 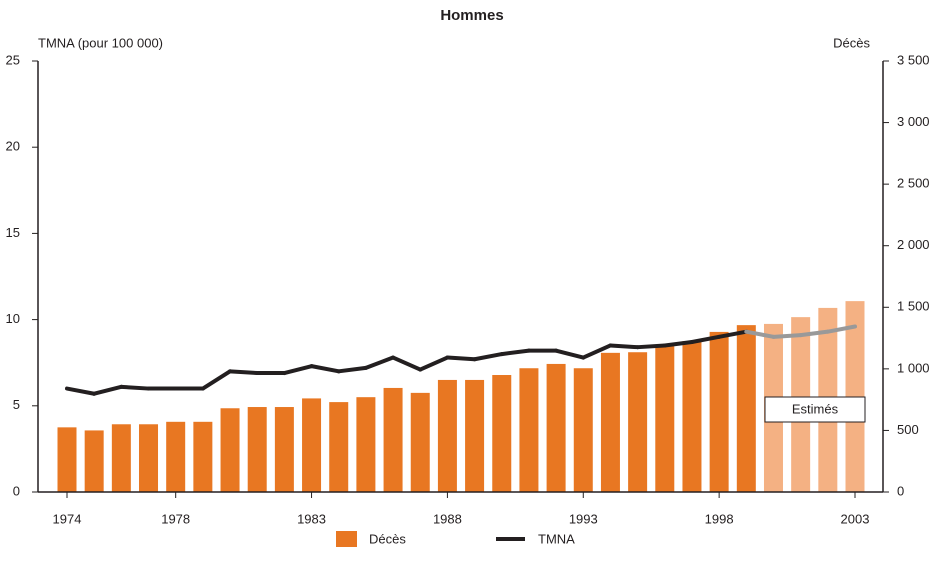 I want to click on y2-tick-label: 1 000, so click(x=913, y=367).